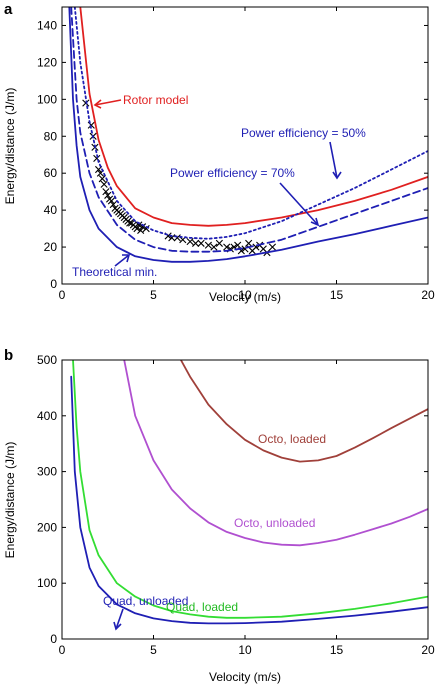  What do you see at coordinates (47, 62) in the screenshot?
I see `y-tick-label-a-120: 120` at bounding box center [47, 62].